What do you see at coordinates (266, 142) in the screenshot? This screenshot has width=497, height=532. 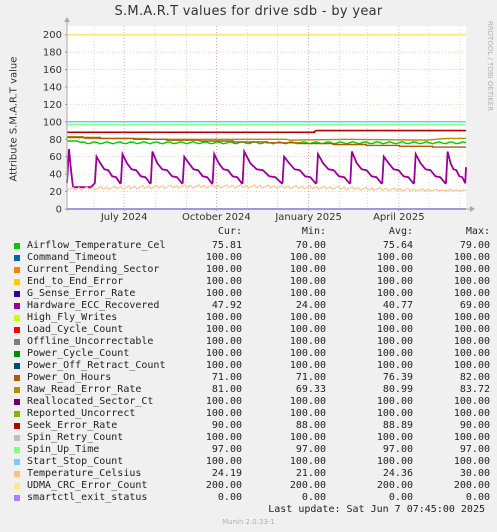 I see `series-line-power-on-hours` at bounding box center [266, 142].